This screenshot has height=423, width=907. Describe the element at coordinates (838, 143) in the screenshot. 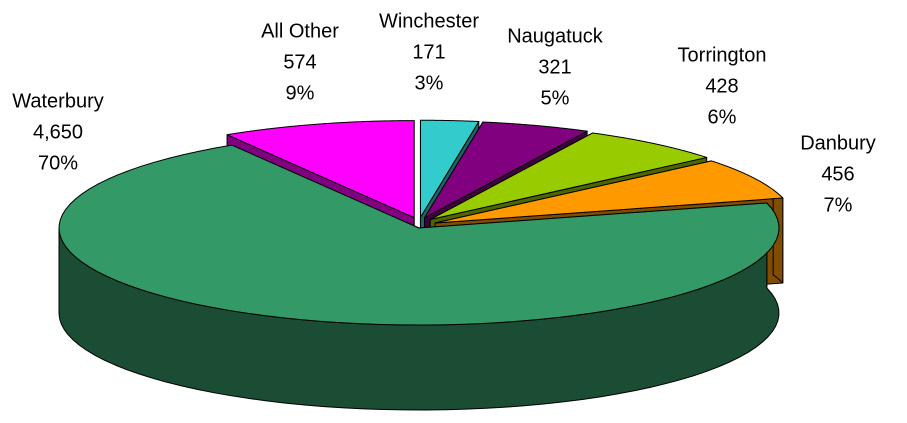

I see `label-name: Danbury` at that location.